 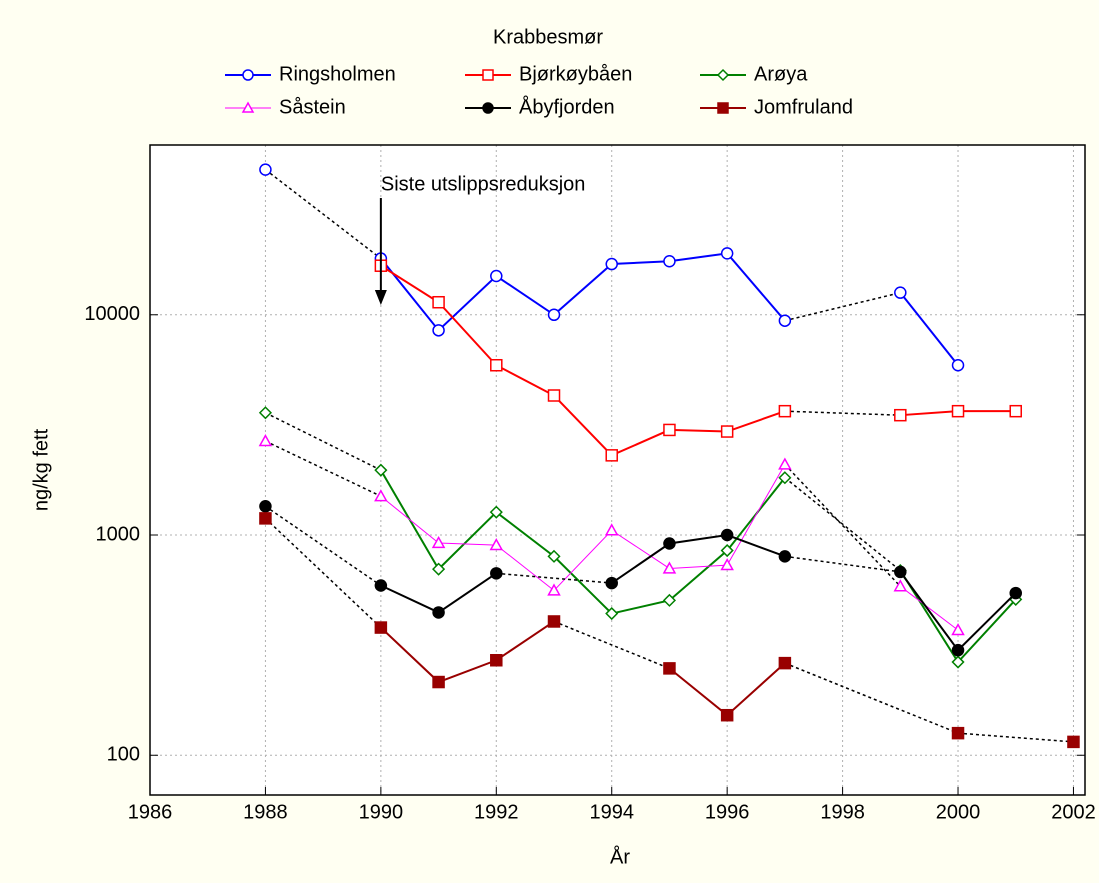 What do you see at coordinates (381, 812) in the screenshot?
I see `x-tick-label: 1990` at bounding box center [381, 812].